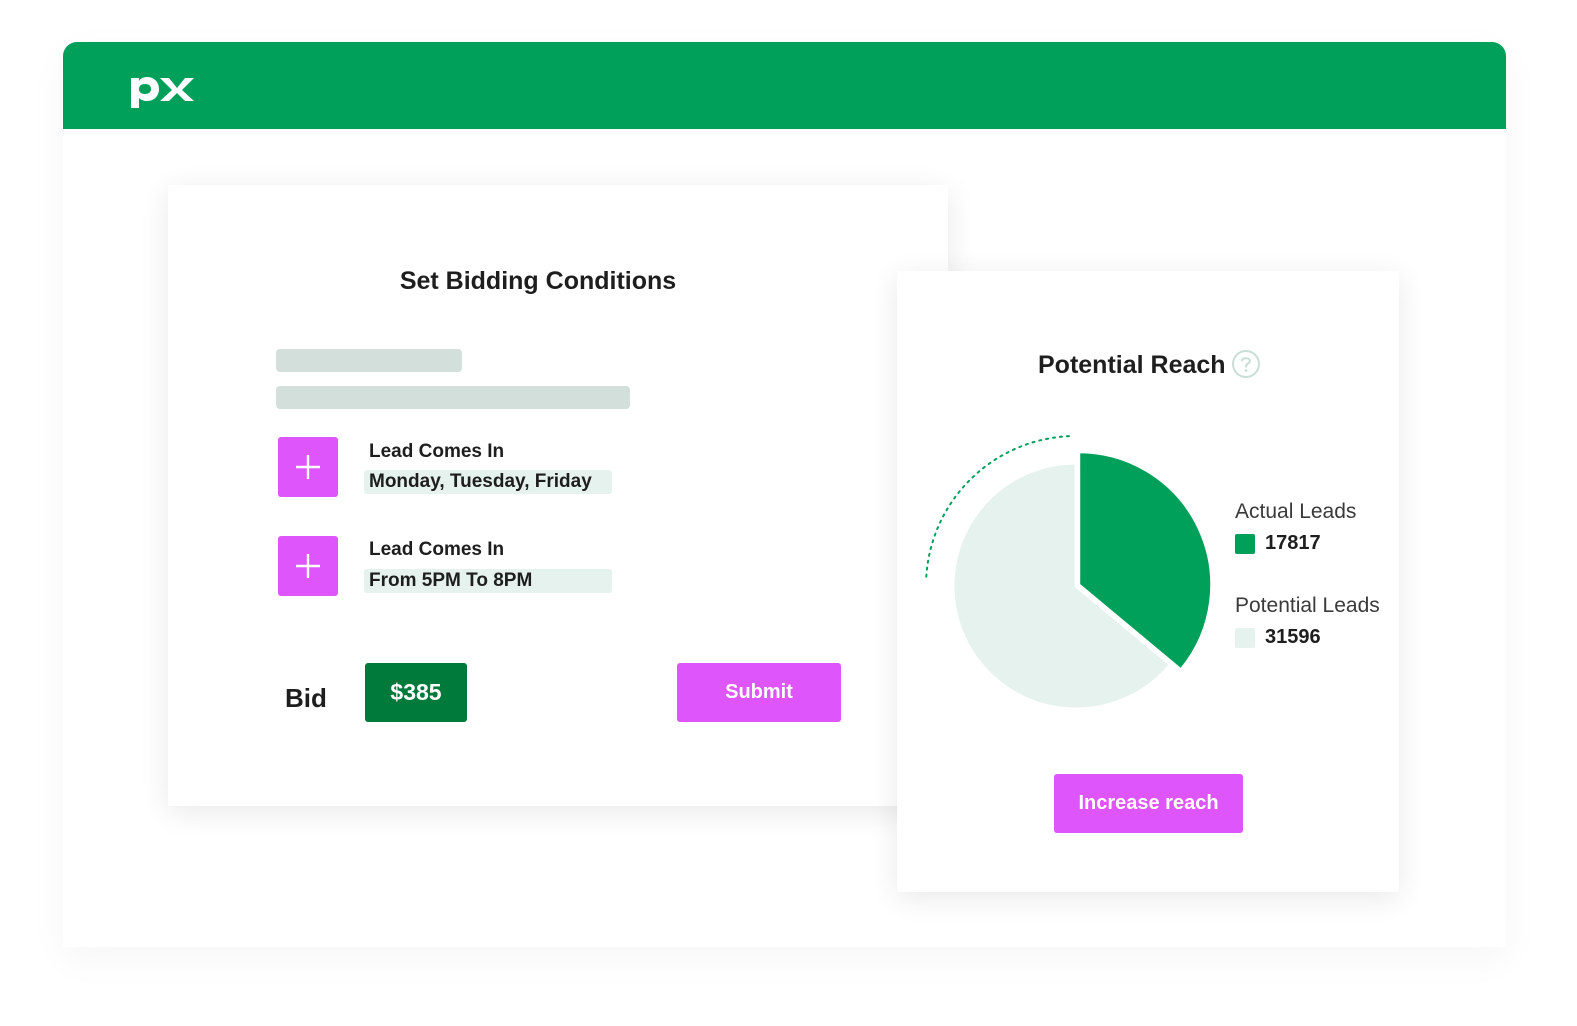 The width and height of the screenshot is (1577, 1026). What do you see at coordinates (306, 698) in the screenshot?
I see `bid-label: Bid` at bounding box center [306, 698].